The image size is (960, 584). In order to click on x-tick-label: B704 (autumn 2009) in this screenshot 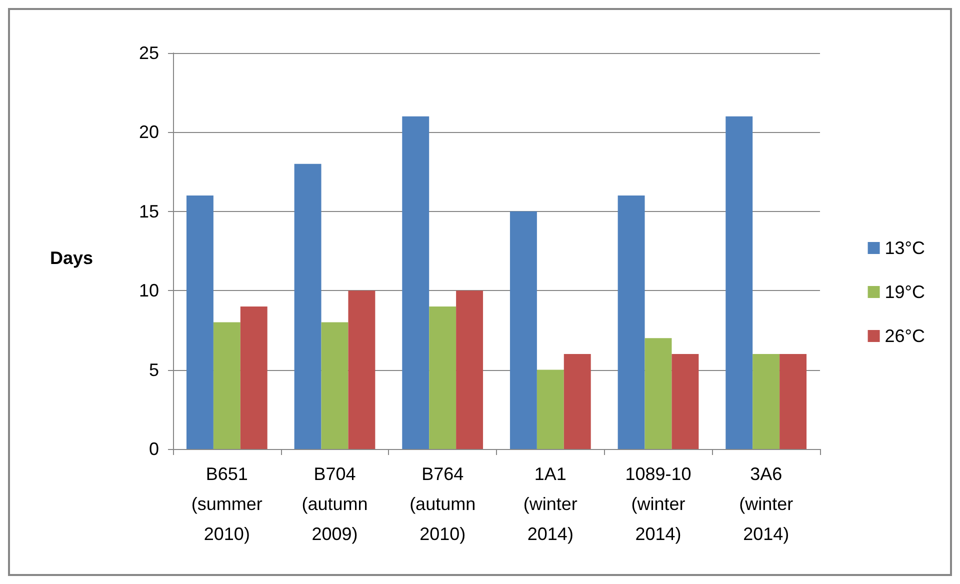, I will do `click(335, 504)`.